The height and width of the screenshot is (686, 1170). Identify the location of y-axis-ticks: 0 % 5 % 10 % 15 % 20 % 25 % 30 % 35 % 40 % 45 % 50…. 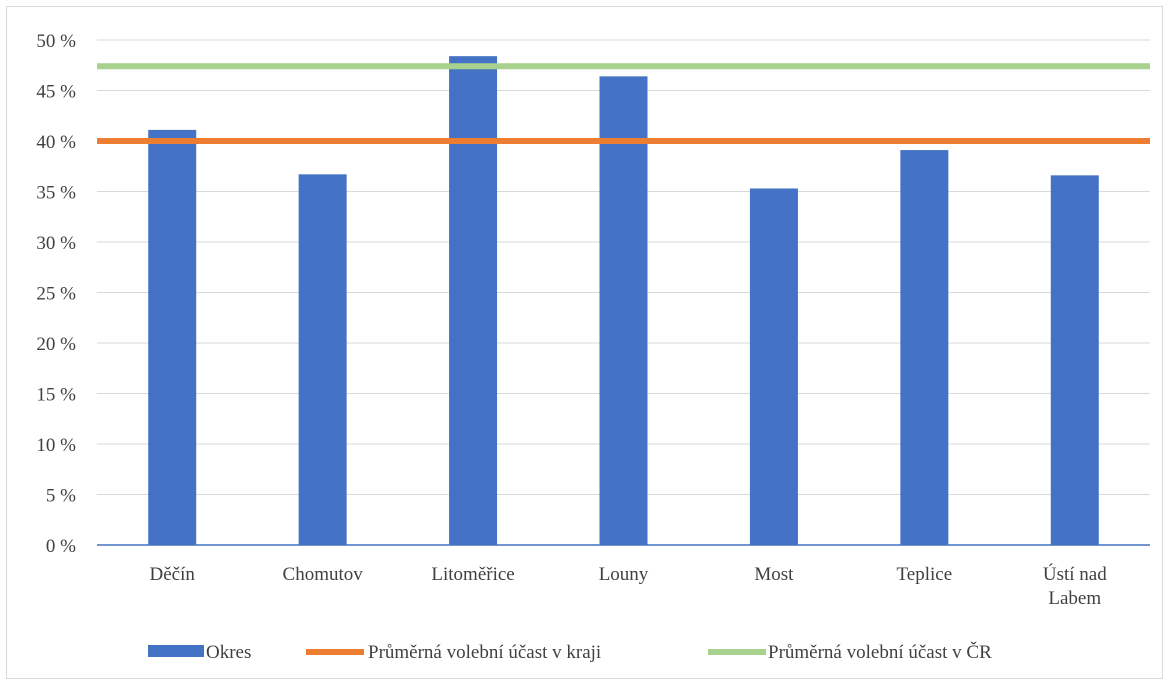
(56, 294).